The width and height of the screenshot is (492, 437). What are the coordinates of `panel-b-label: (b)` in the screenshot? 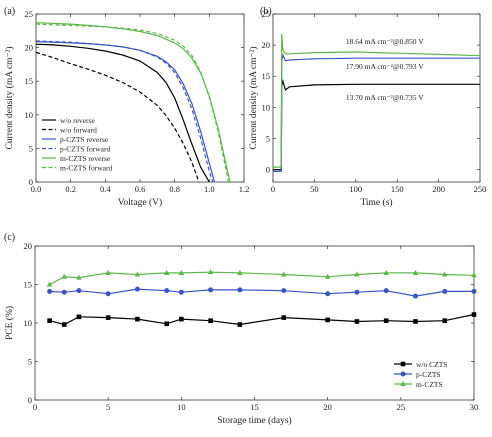 It's located at (266, 11).